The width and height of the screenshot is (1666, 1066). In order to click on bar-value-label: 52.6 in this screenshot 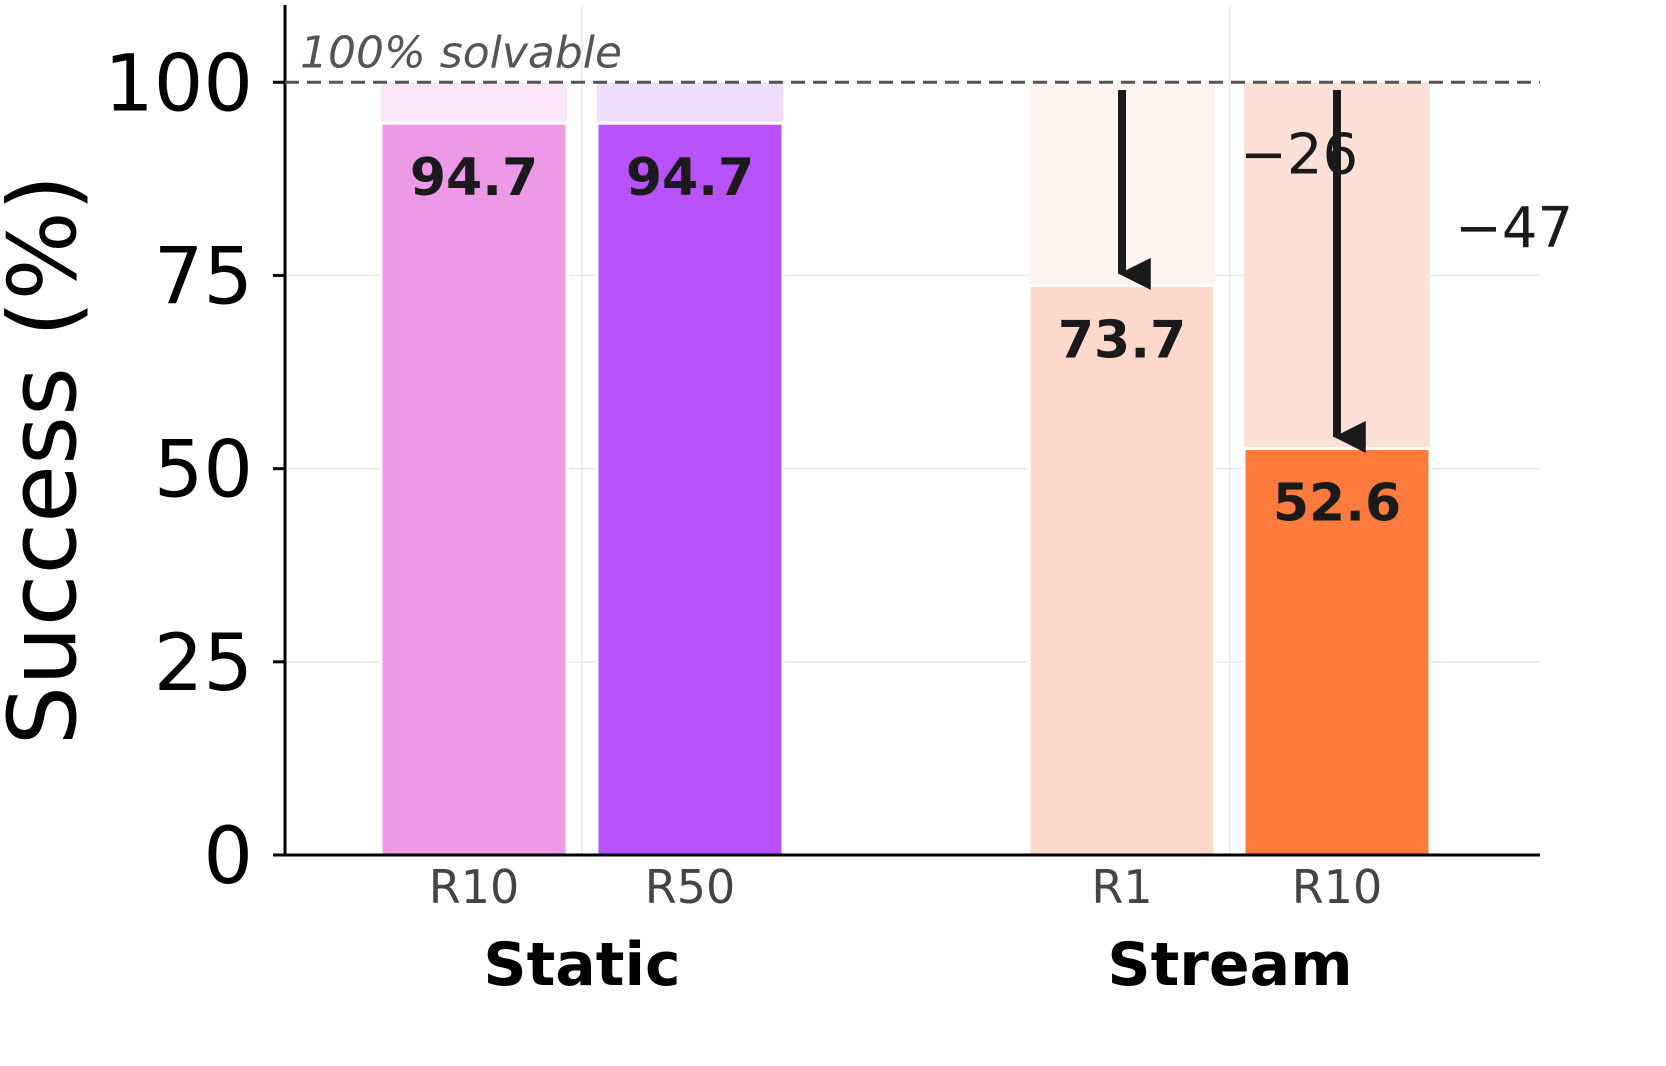, I will do `click(1337, 504)`.